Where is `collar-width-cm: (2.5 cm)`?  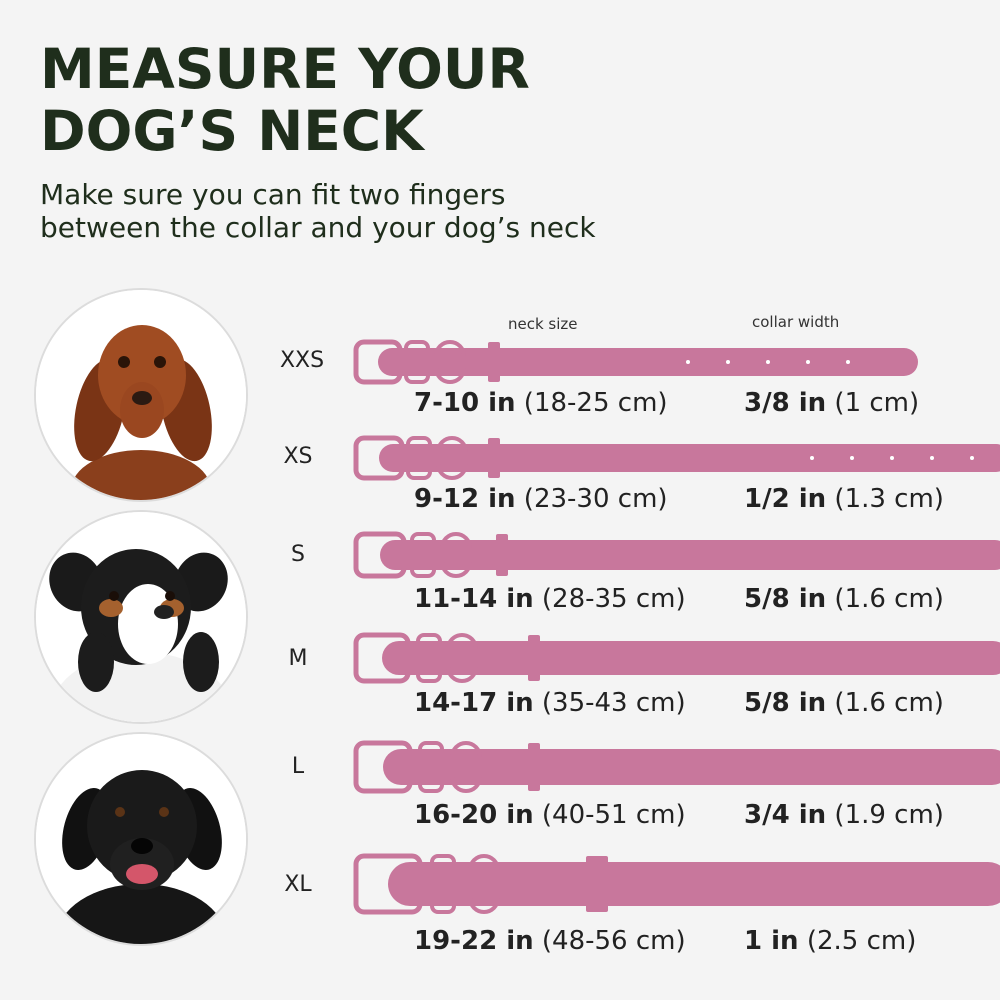 collar-width-cm: (2.5 cm) is located at coordinates (857, 941).